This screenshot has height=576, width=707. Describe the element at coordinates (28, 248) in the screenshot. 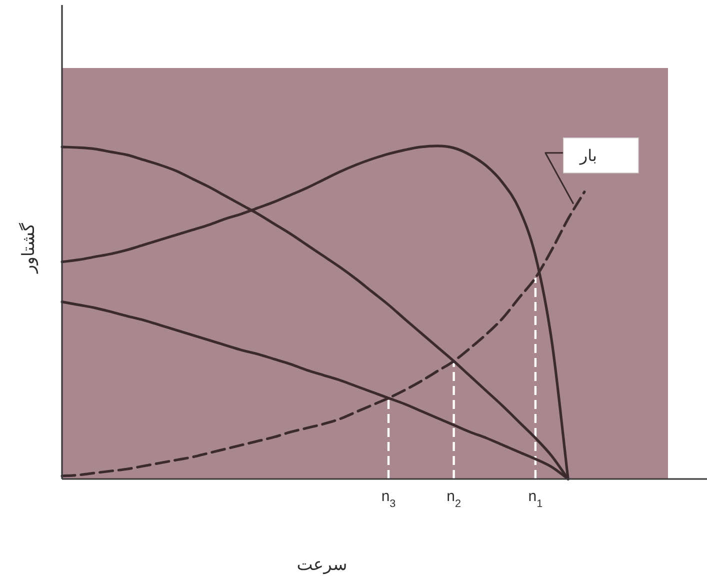

I see `y-axis-title: گشتاور` at that location.